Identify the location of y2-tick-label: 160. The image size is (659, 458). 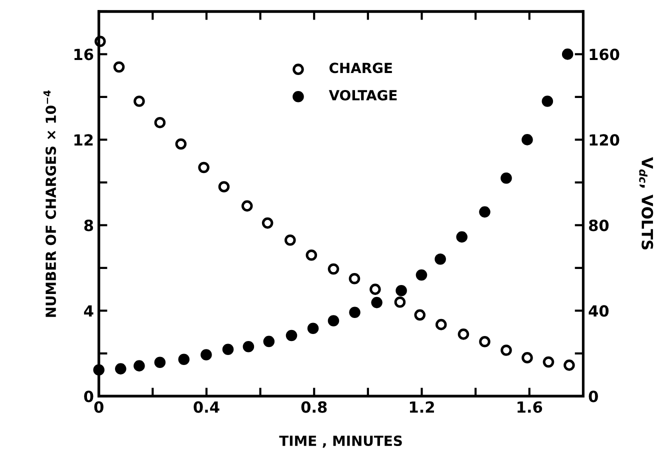
(605, 54).